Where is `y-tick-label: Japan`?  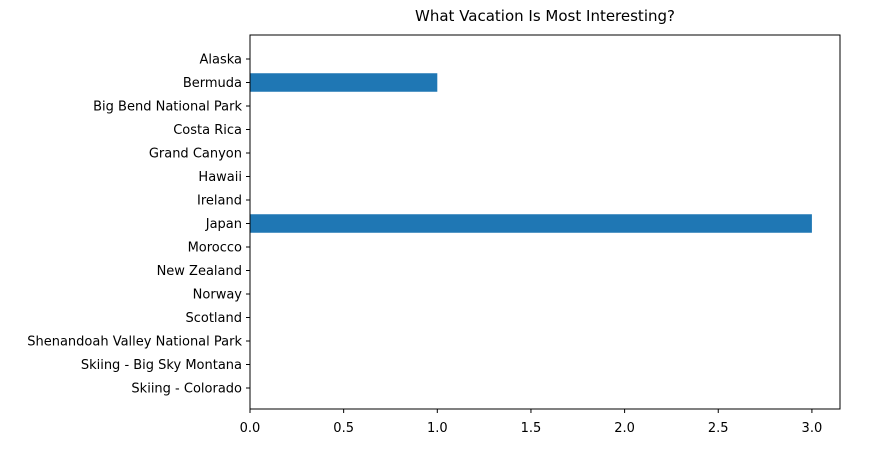
y-tick-label: Japan is located at coordinates (223, 224).